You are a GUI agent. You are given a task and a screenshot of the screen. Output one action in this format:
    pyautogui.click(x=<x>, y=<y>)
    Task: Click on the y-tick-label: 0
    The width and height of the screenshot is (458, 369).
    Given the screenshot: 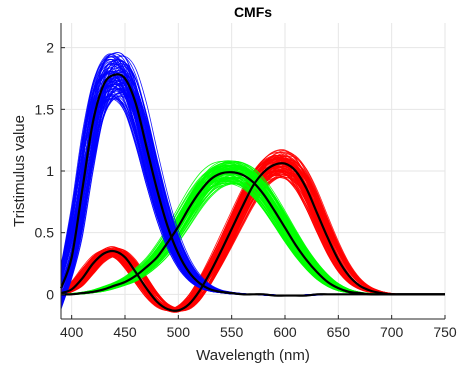 What is the action you would take?
    pyautogui.click(x=50, y=294)
    